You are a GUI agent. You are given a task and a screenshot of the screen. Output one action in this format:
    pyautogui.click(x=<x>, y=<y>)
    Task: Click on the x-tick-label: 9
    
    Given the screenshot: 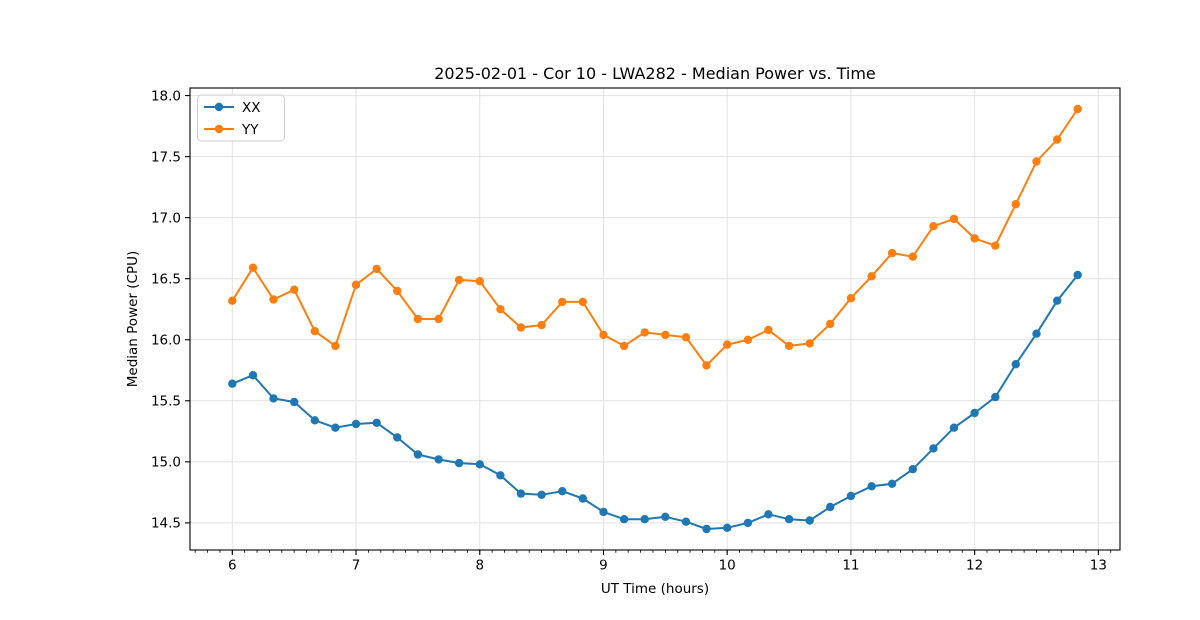 What is the action you would take?
    pyautogui.click(x=603, y=566)
    